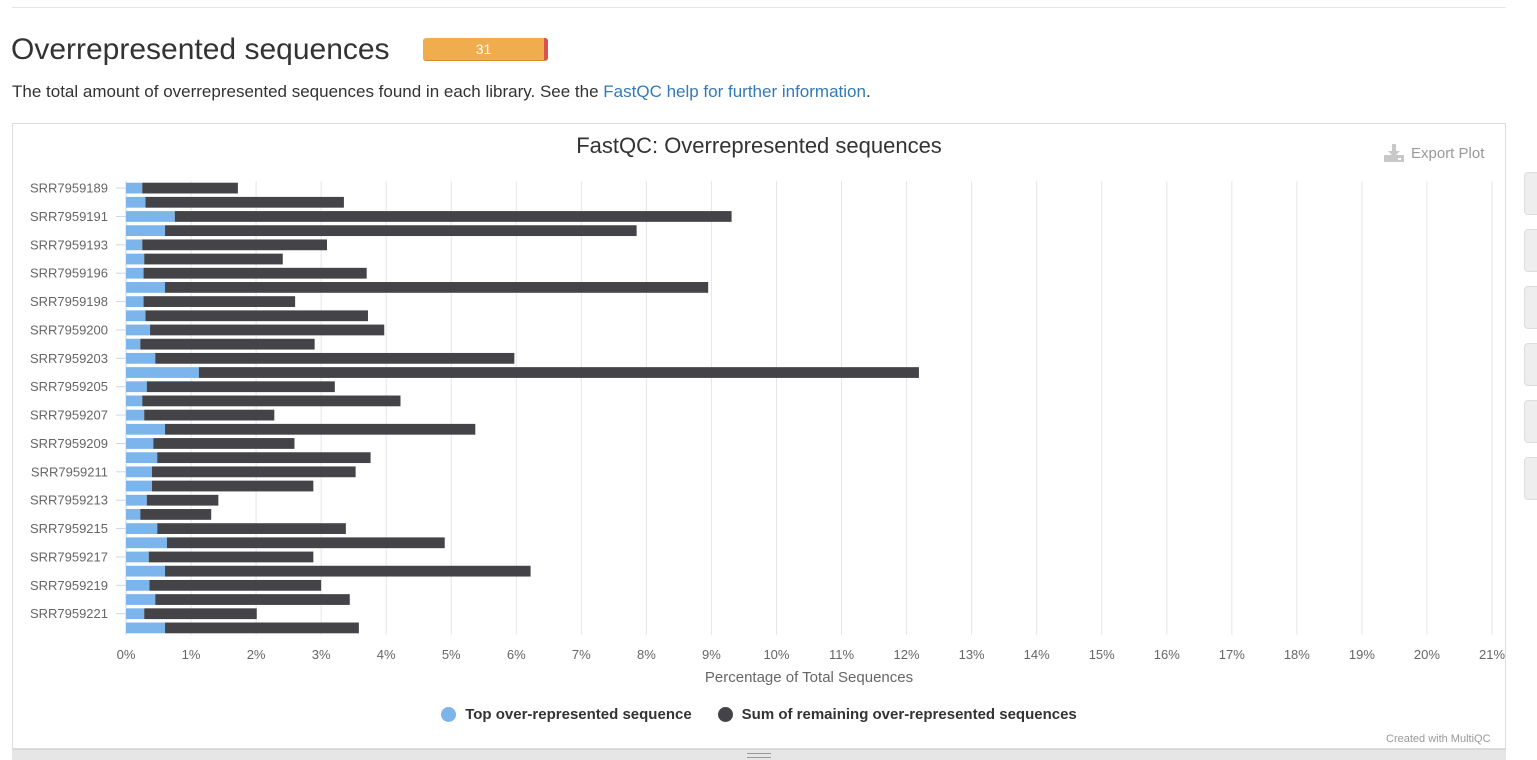 Image resolution: width=1537 pixels, height=760 pixels. I want to click on legend-item-top: Top over-represented sequence, so click(566, 714).